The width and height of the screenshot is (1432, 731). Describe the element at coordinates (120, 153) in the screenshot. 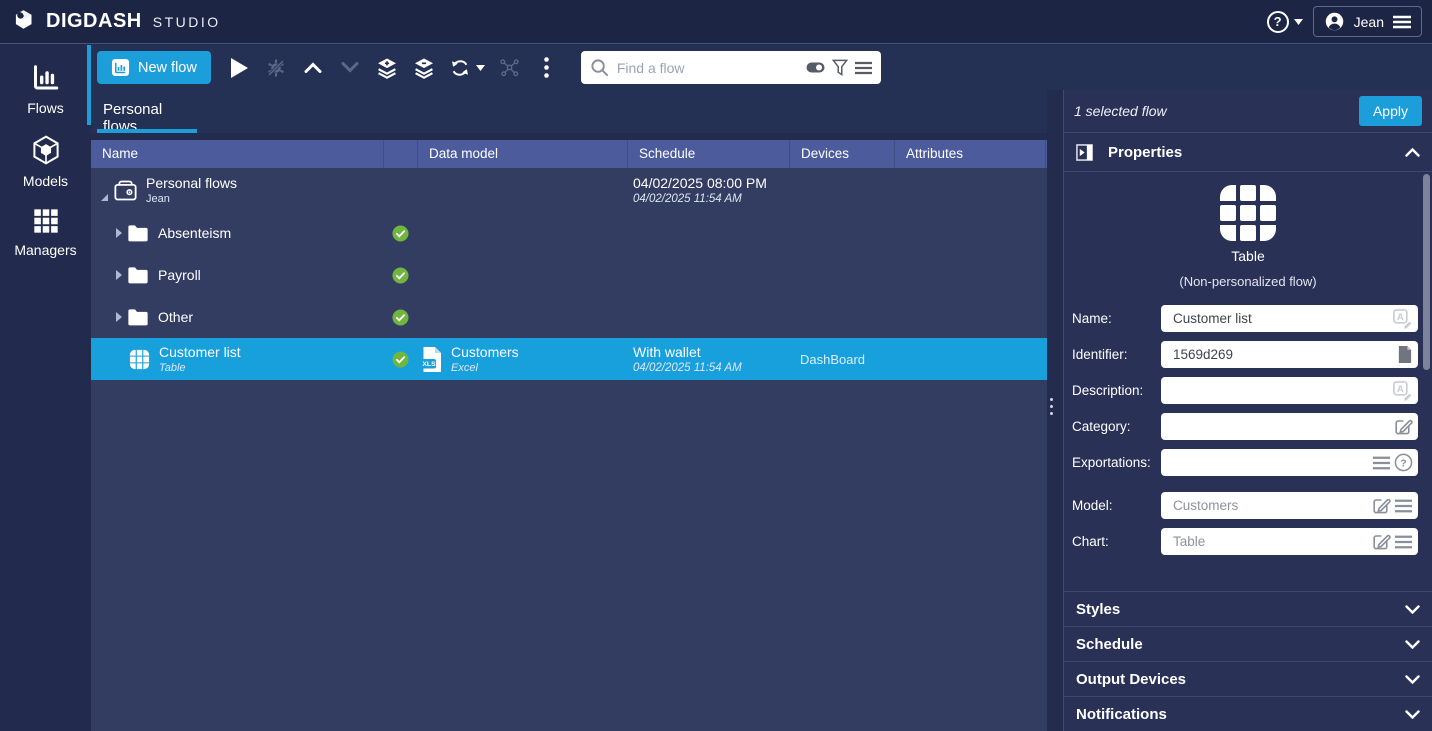

I see `column-header-name: Name` at that location.